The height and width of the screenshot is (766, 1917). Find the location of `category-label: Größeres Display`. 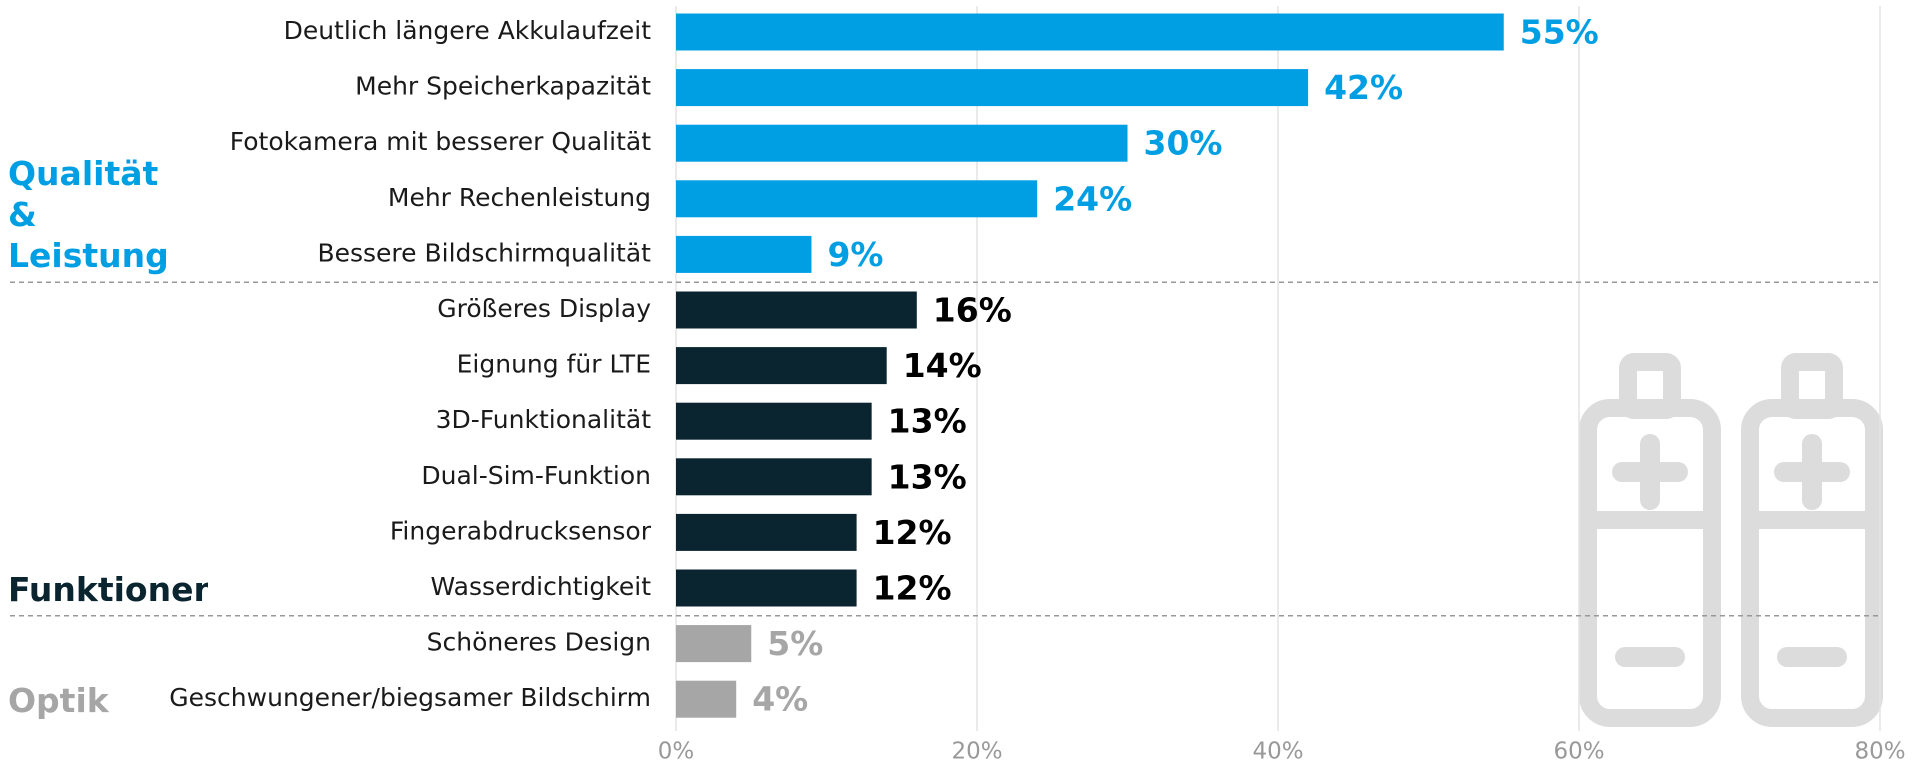

category-label: Größeres Display is located at coordinates (544, 308).